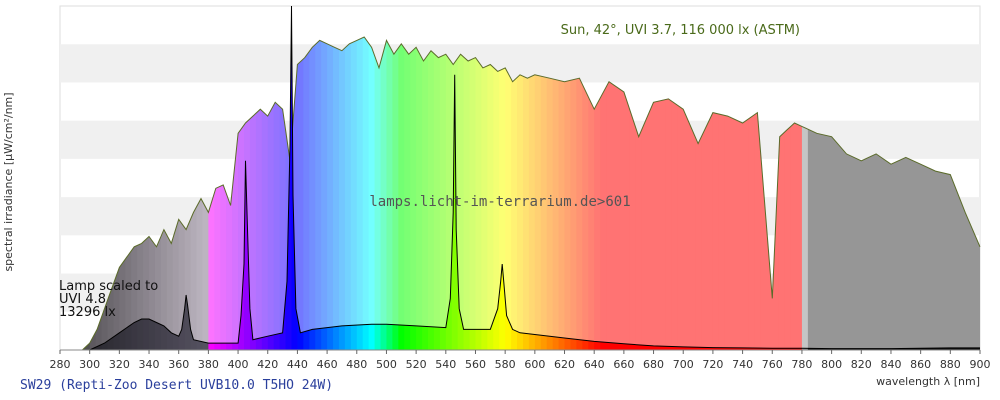  What do you see at coordinates (950, 364) in the screenshot?
I see `x-tick-label: 880` at bounding box center [950, 364].